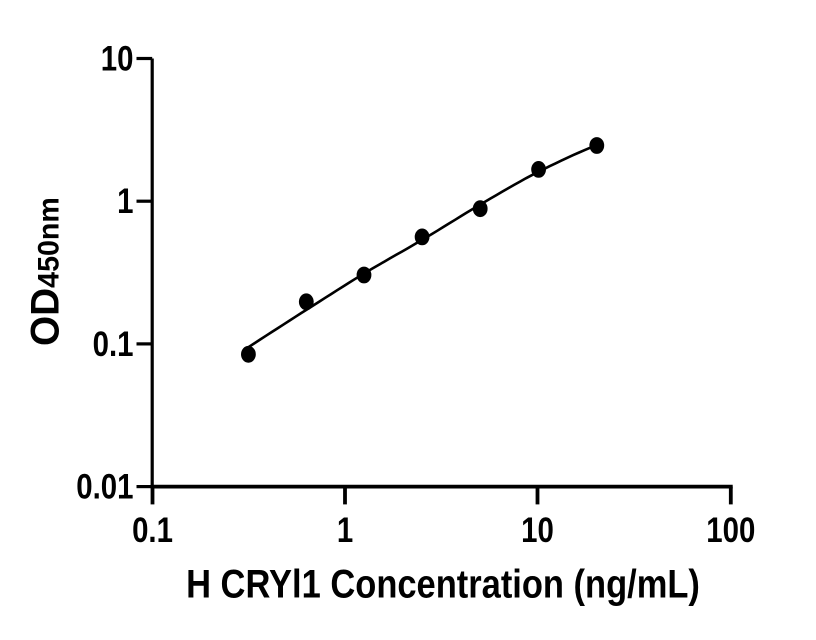 The height and width of the screenshot is (640, 816). Describe the element at coordinates (730, 530) in the screenshot. I see `svg-text: 100` at that location.